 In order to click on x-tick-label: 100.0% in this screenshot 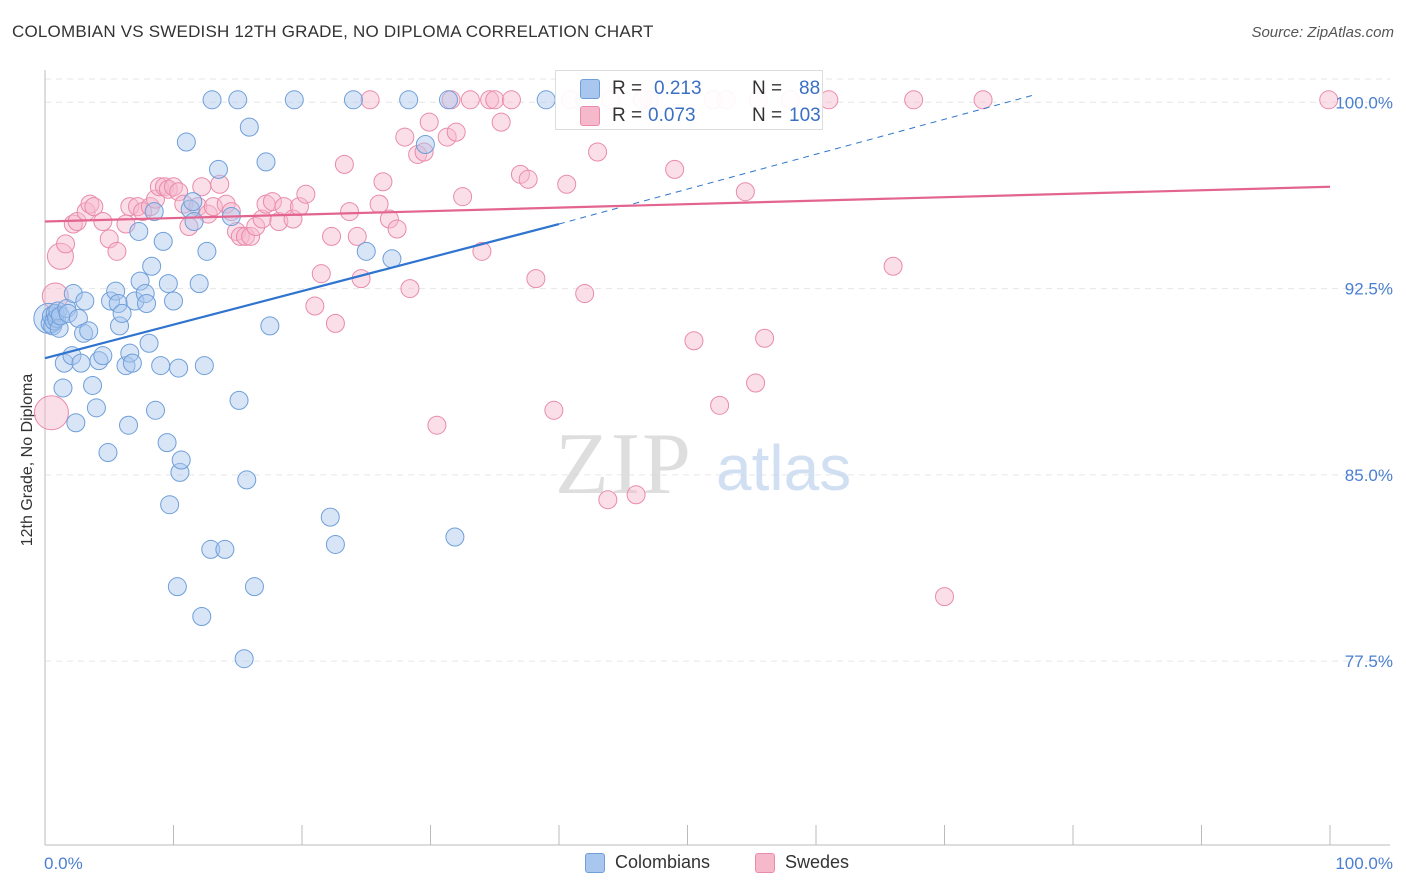, I will do `click(1364, 863)`.